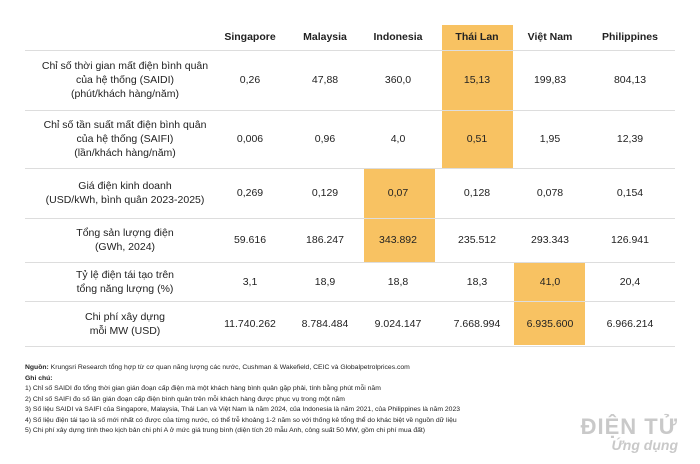  I want to click on cell: 8.784.484, so click(325, 323).